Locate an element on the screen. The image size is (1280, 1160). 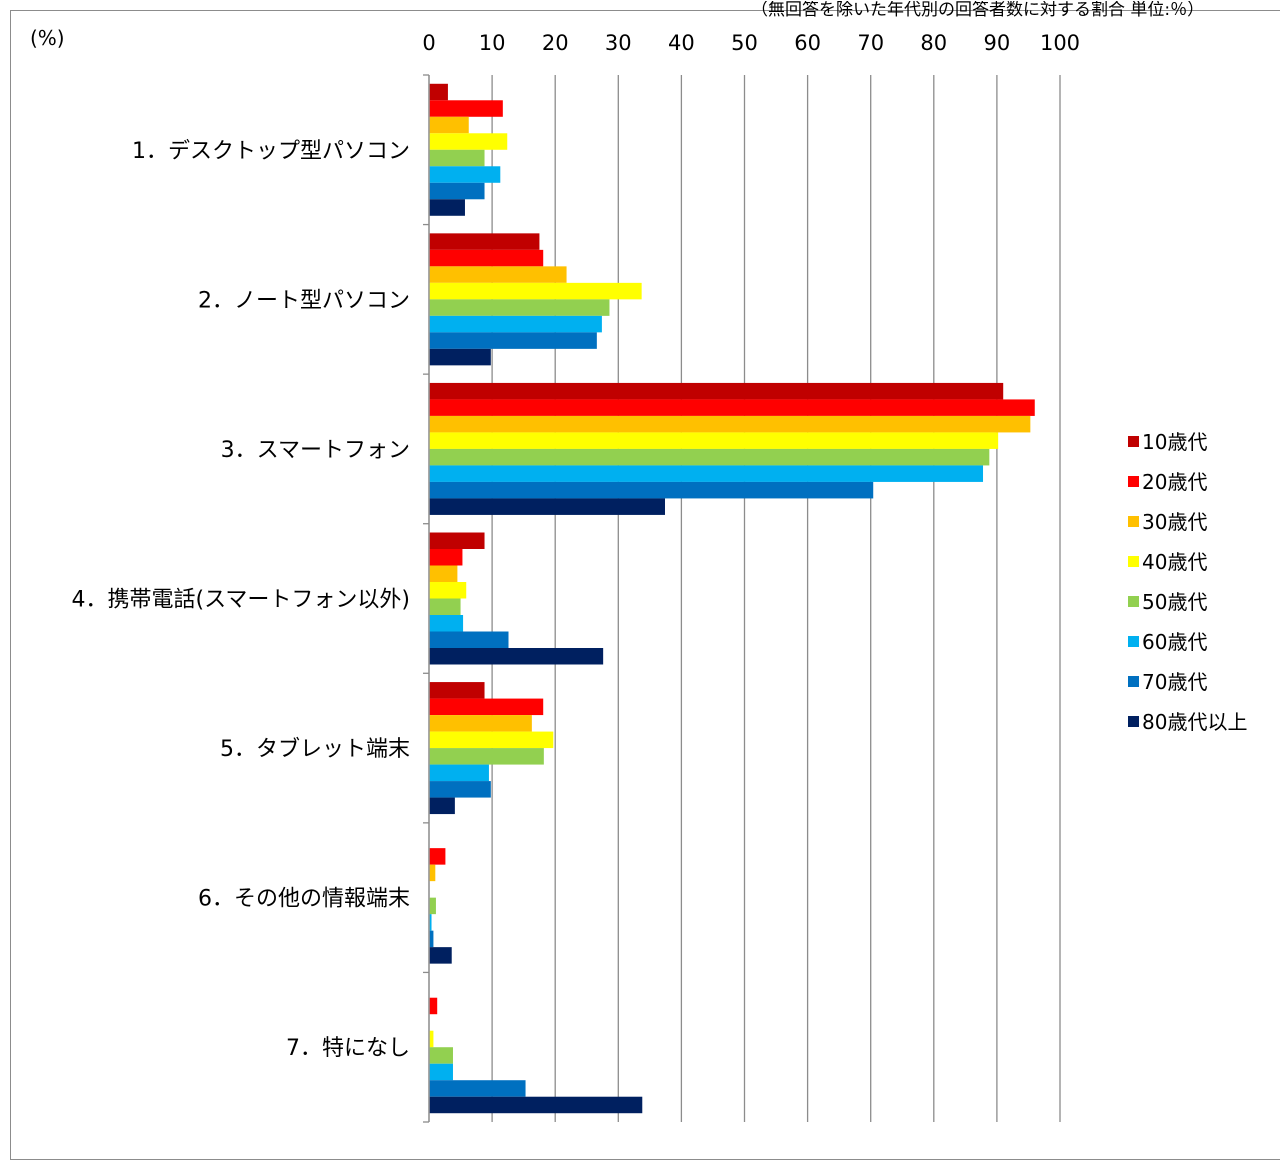
x-tick-label: 50 is located at coordinates (744, 43).